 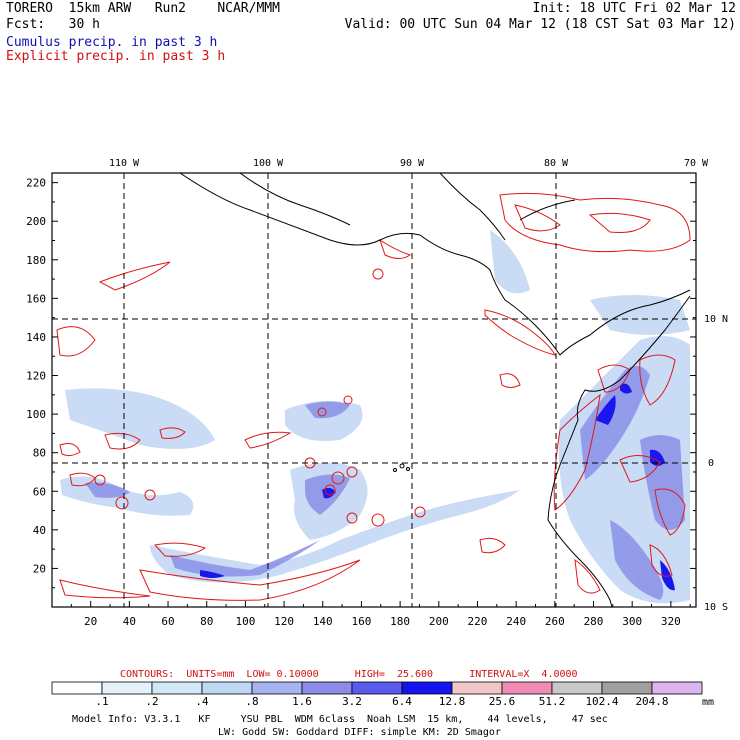 I want to click on y-axis-tick-labels: 20 40 60 80 100 120 140 160 180 200 220, so click(x=36, y=376).